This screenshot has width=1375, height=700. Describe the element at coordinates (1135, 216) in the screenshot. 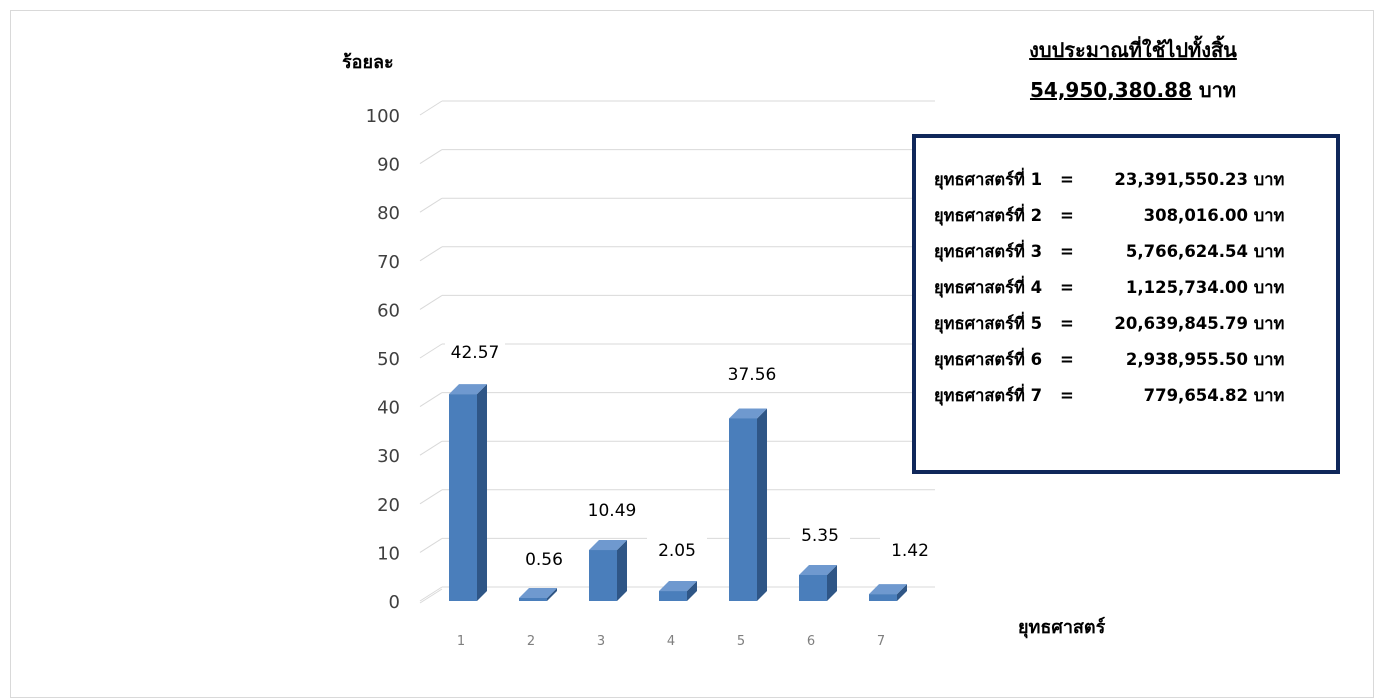

I see `legend-row: ยุทธศาสตร์ที่ 2 = 308,016.00 บาท` at that location.